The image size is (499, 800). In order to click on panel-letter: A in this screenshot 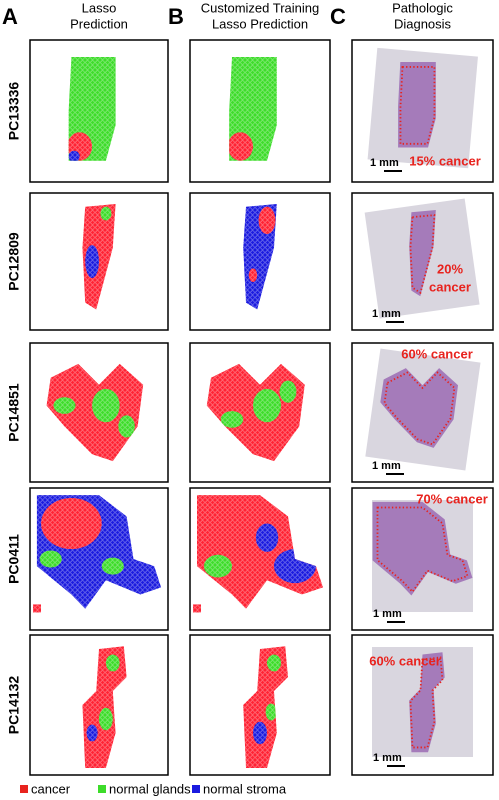, I will do `click(10, 16)`.